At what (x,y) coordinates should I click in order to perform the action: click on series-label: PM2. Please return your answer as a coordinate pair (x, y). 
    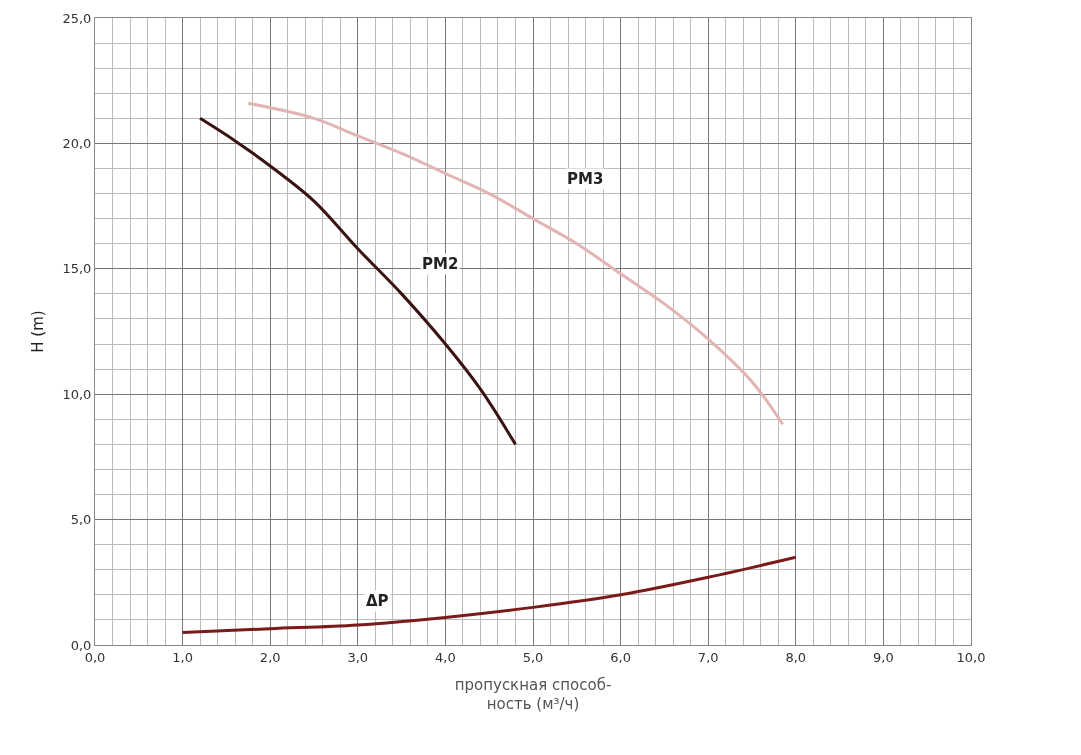
    Looking at the image, I should click on (440, 264).